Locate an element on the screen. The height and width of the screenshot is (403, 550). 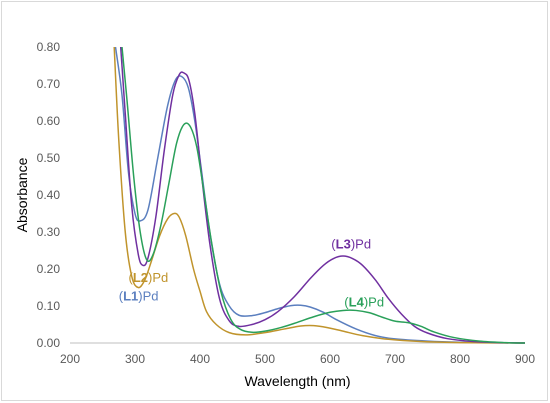
y-tick-label: 0.60 is located at coordinates (49, 121).